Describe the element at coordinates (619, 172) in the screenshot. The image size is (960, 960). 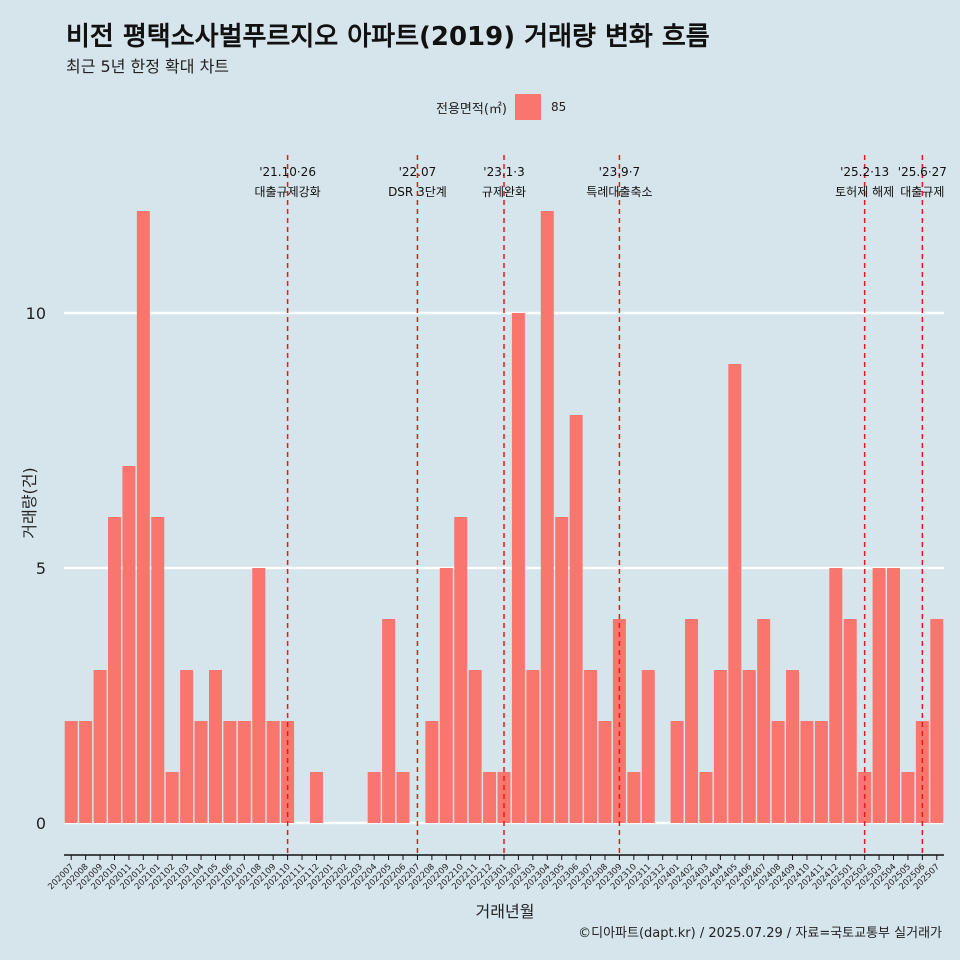
I see `annotation-date: '23.9·7` at that location.